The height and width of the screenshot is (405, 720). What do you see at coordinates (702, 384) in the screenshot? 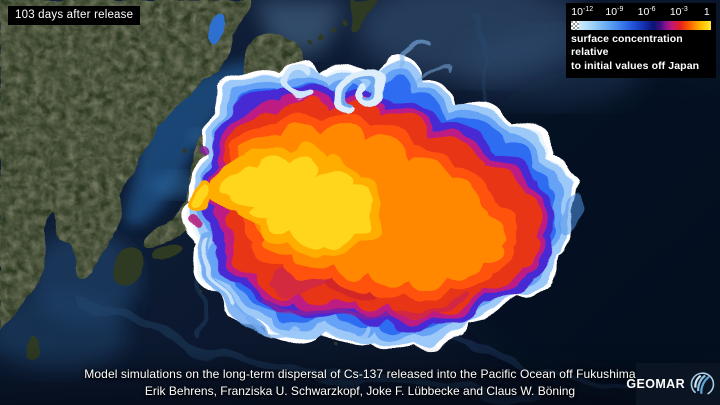
I see `geomar-globe-swirl-icon` at bounding box center [702, 384].